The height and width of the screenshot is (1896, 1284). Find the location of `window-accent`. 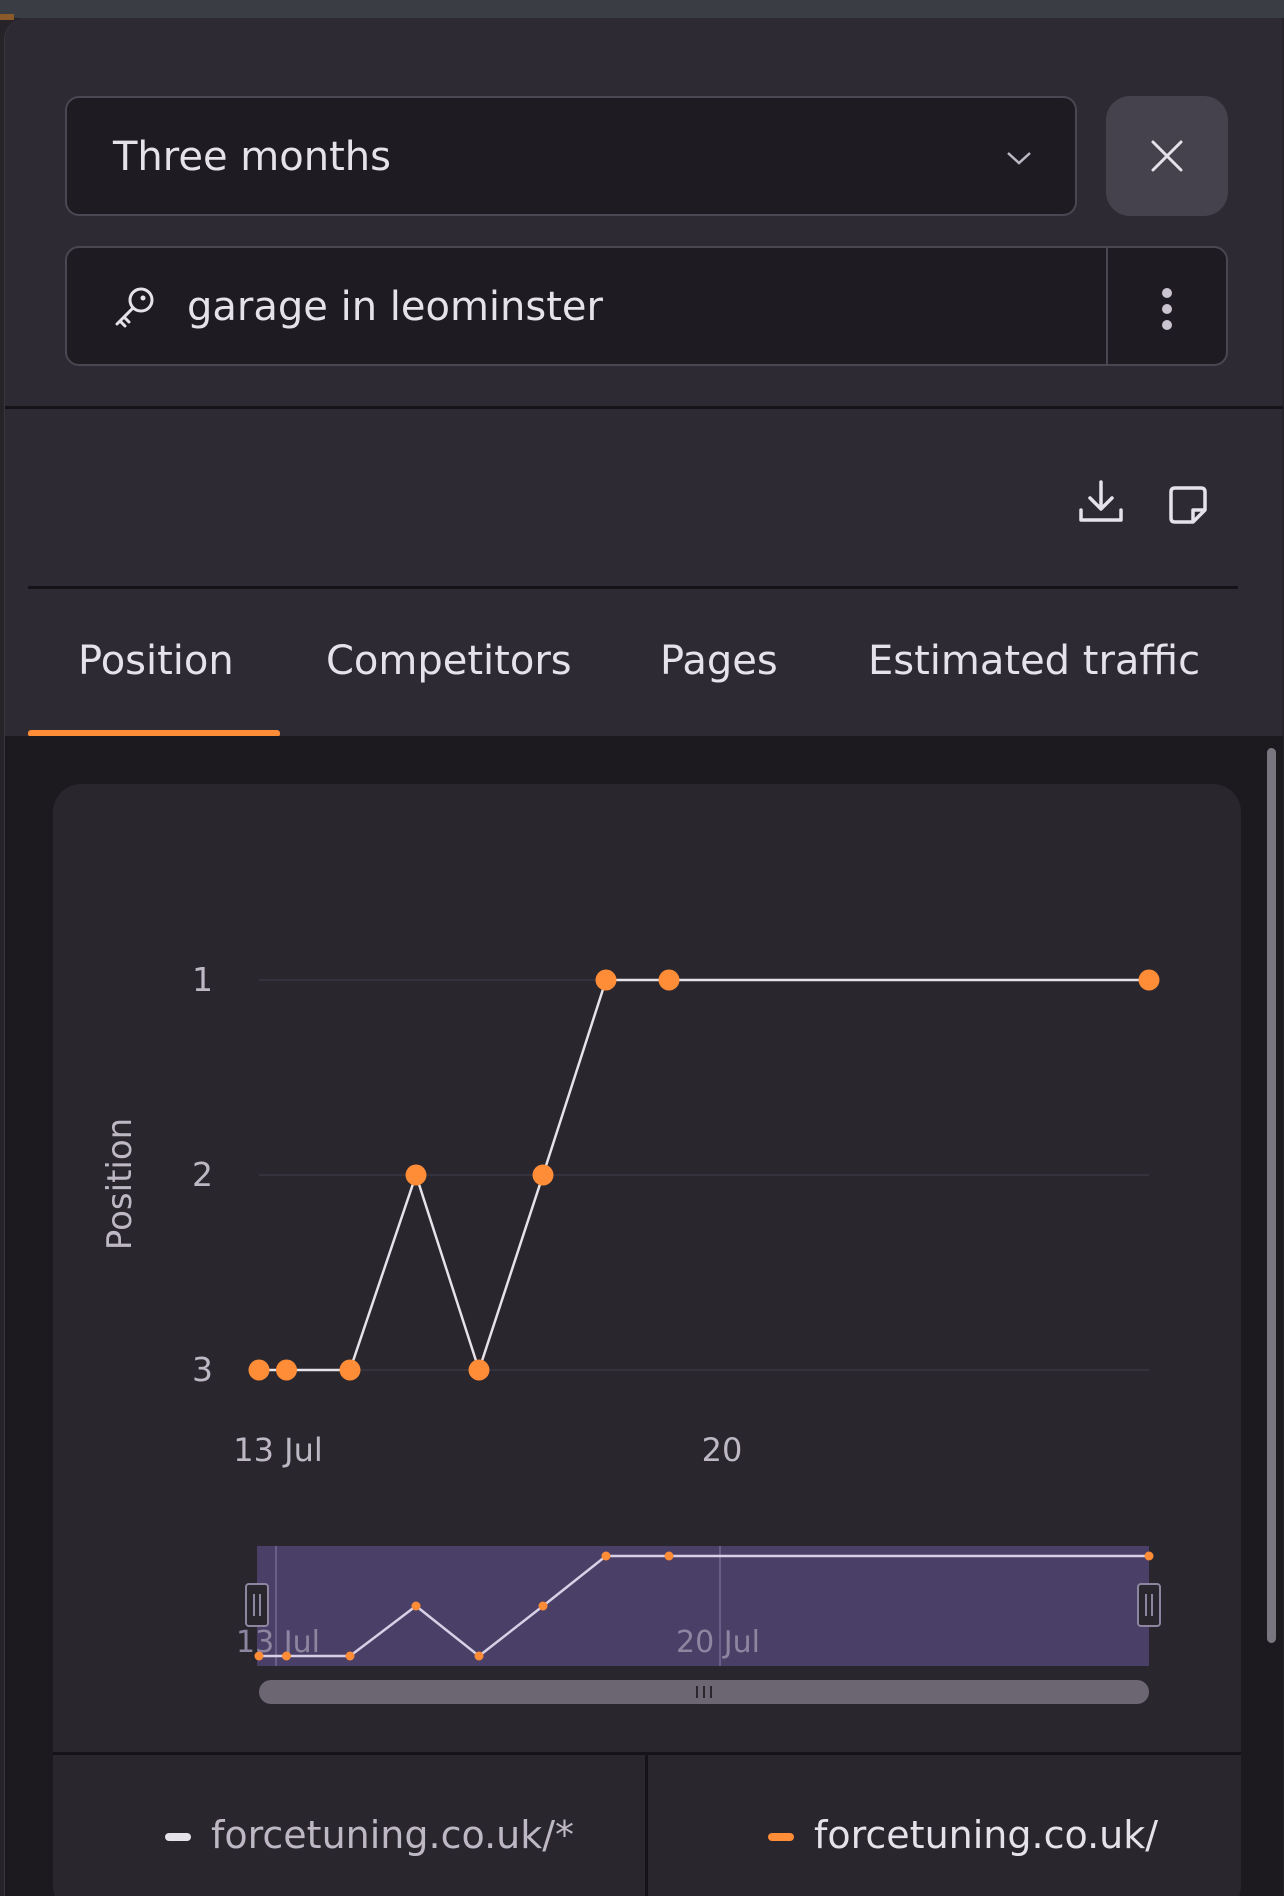

window-accent is located at coordinates (7, 17).